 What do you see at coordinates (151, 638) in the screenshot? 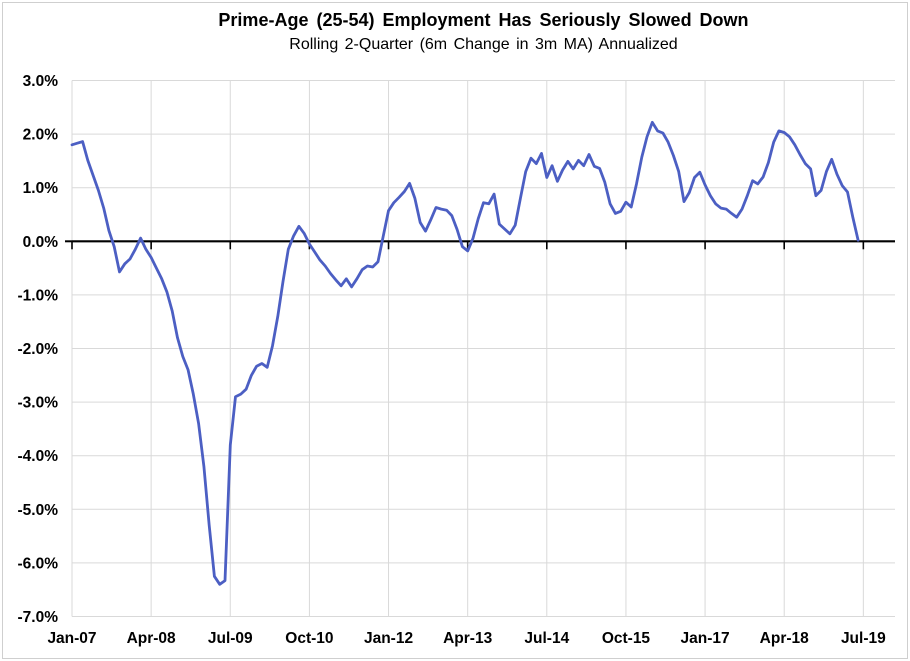
I see `x-axis-label: Apr-08` at bounding box center [151, 638].